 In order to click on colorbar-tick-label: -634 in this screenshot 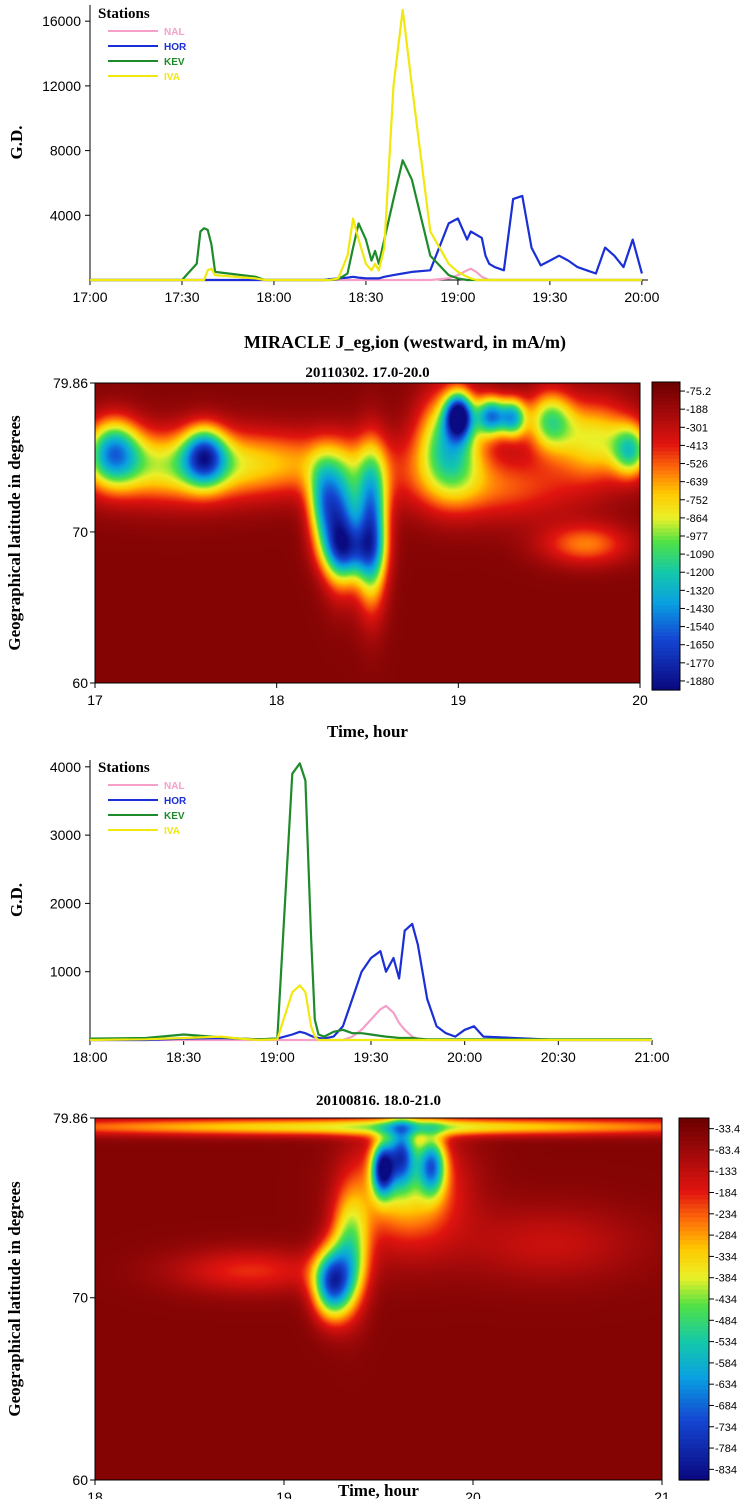, I will do `click(726, 1385)`.